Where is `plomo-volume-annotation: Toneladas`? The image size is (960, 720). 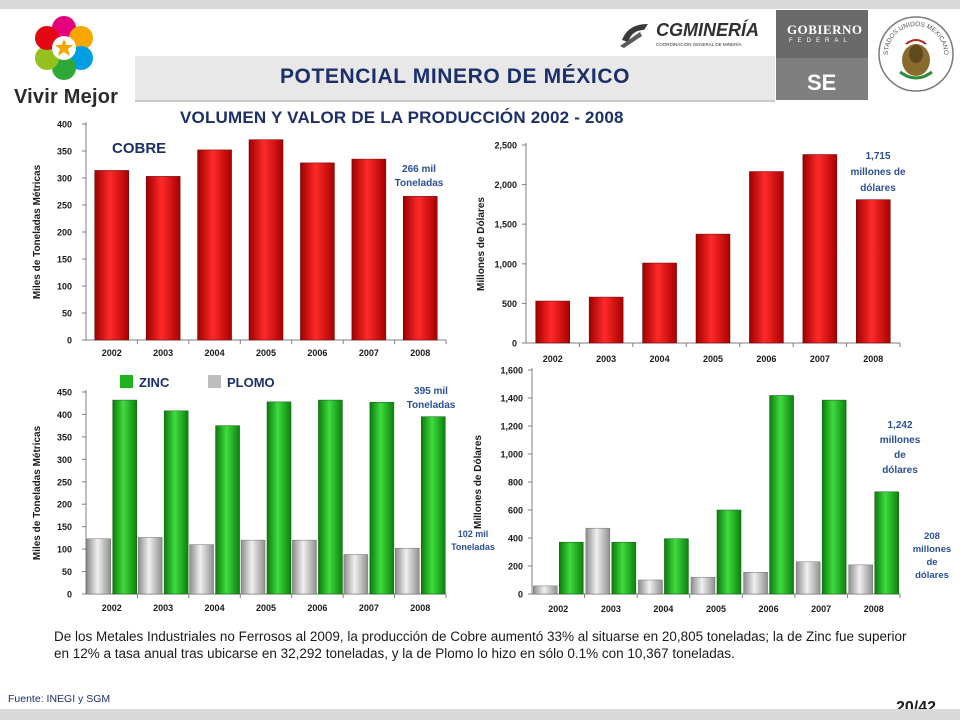 plomo-volume-annotation: Toneladas is located at coordinates (473, 547).